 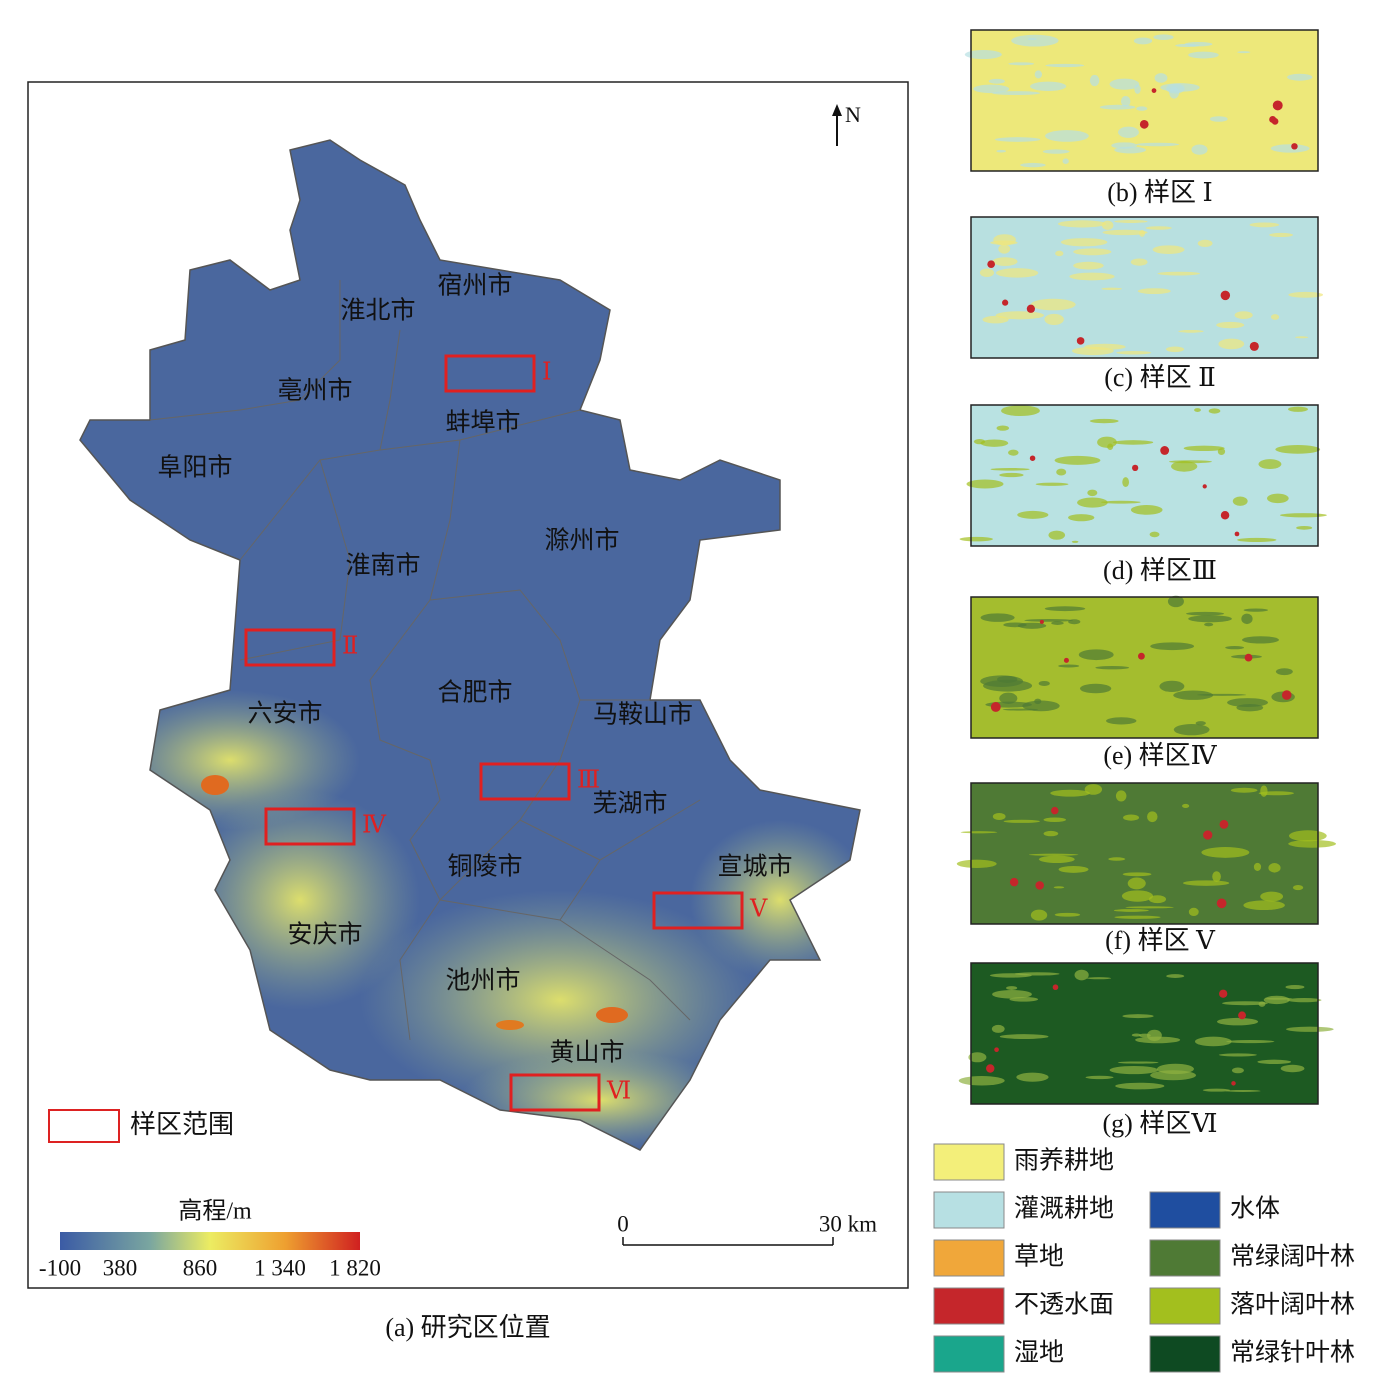 What do you see at coordinates (290, 647) in the screenshot?
I see `sample-box` at bounding box center [290, 647].